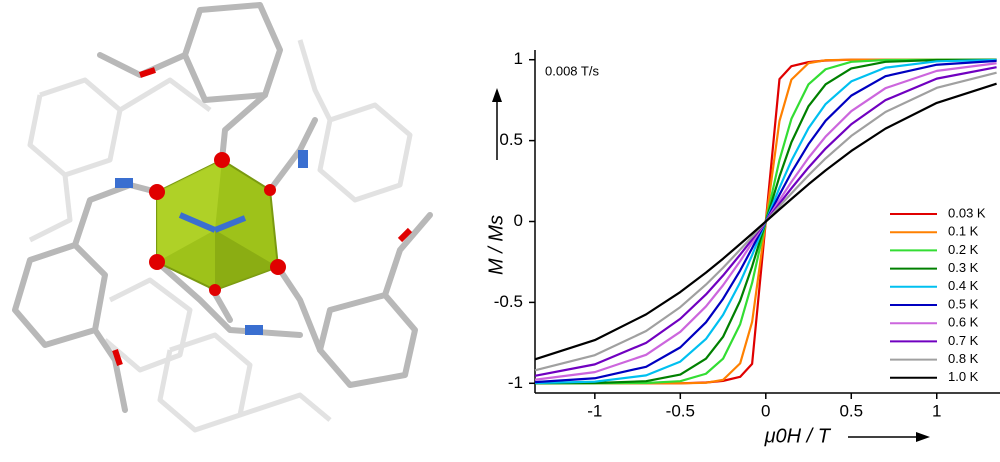  I want to click on legend-label: 0.6 K, so click(963, 322).